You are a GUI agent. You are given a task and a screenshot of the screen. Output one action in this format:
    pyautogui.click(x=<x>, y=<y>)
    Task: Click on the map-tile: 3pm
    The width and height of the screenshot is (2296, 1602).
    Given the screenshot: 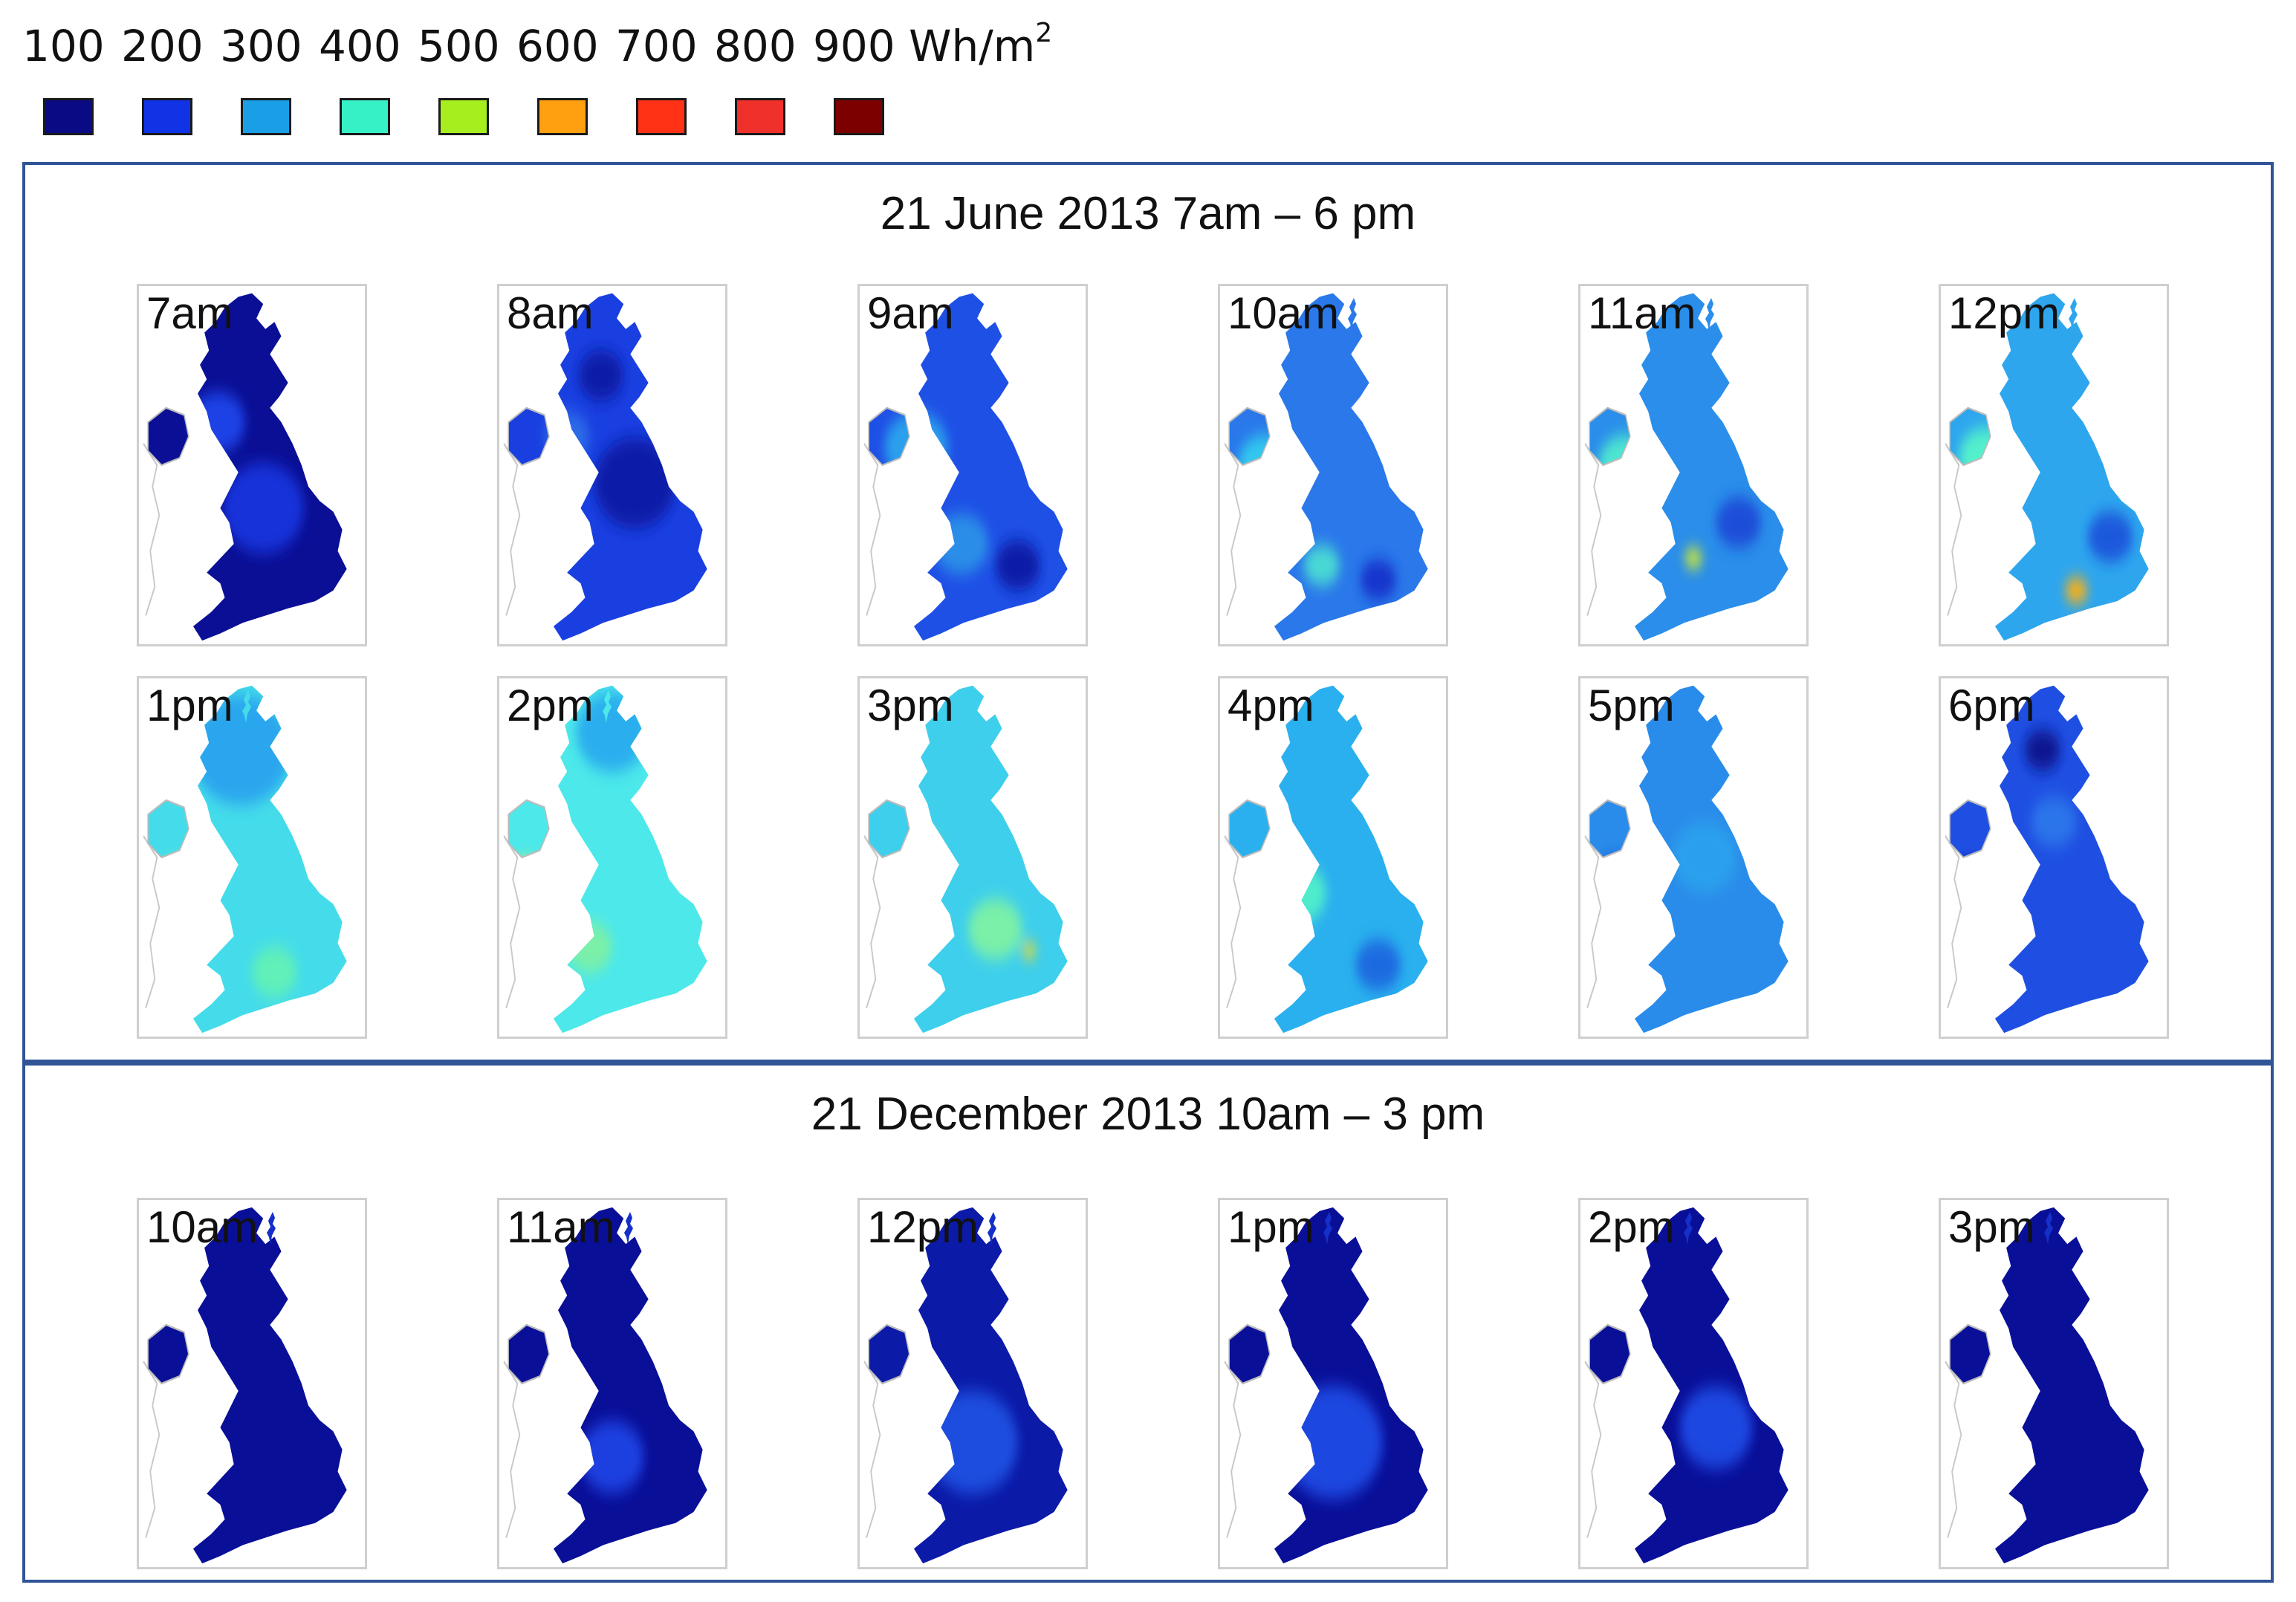 What is the action you would take?
    pyautogui.click(x=2054, y=1383)
    